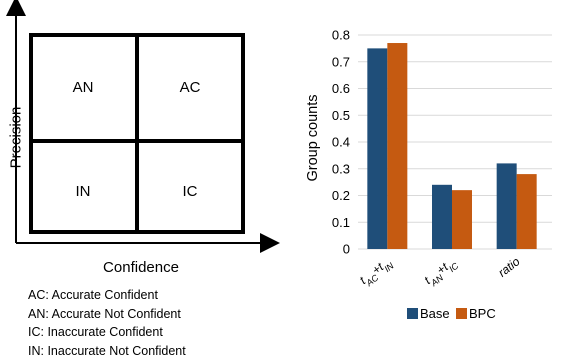 The width and height of the screenshot is (562, 360). Describe the element at coordinates (341, 88) in the screenshot. I see `y-tick-label: 0.6` at that location.